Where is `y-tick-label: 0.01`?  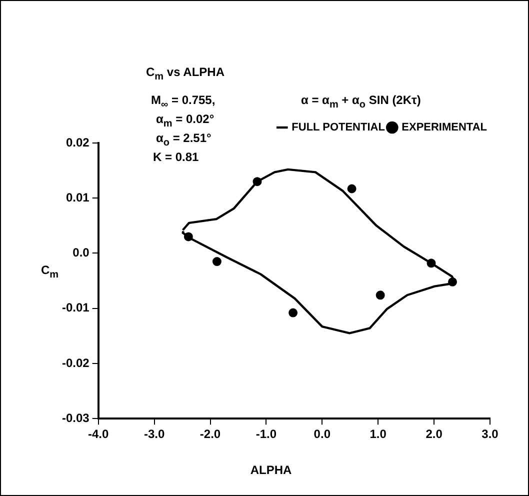 y-tick-label: 0.01 is located at coordinates (78, 197).